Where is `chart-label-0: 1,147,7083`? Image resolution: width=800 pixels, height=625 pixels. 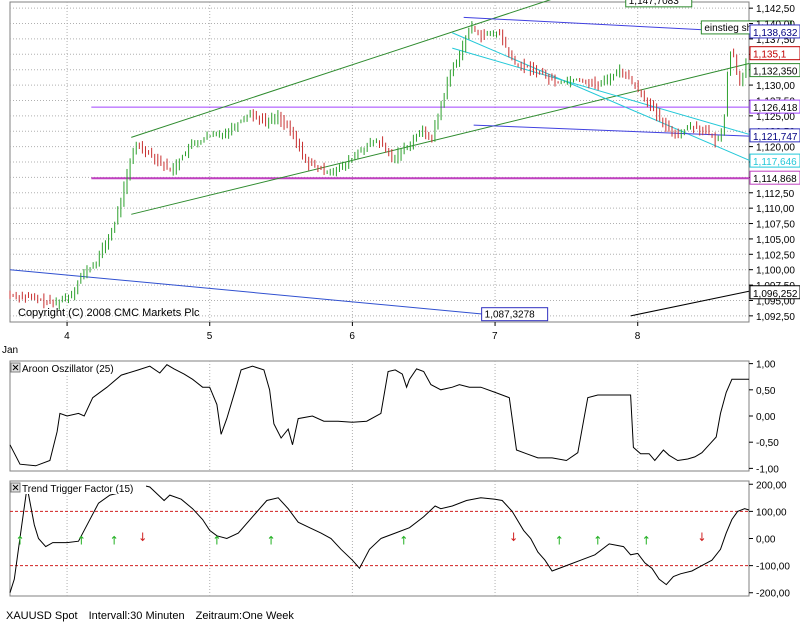 chart-label-0: 1,147,7083 is located at coordinates (654, 3).